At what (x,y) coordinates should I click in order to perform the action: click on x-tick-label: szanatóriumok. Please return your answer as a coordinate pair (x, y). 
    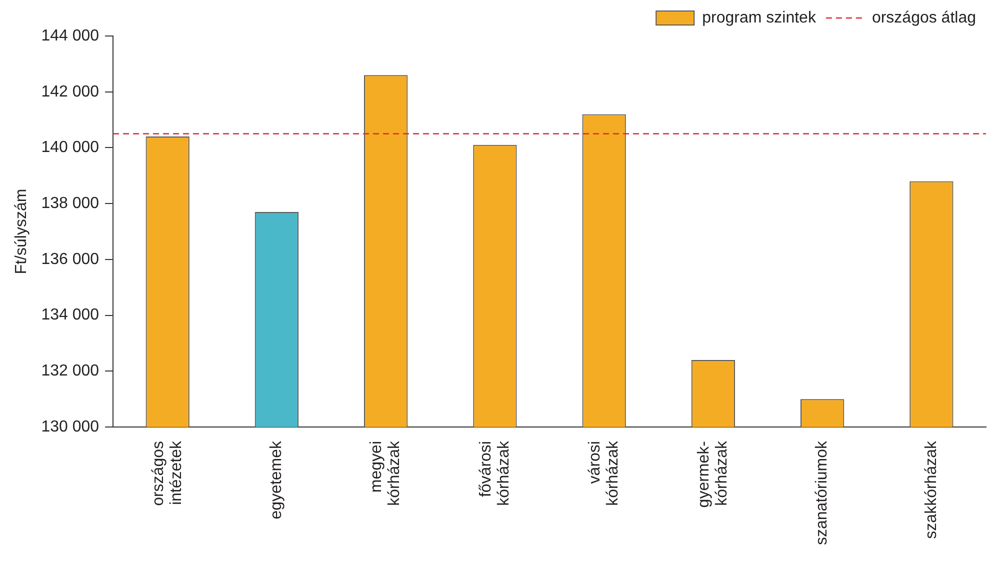
    Looking at the image, I should click on (822, 493).